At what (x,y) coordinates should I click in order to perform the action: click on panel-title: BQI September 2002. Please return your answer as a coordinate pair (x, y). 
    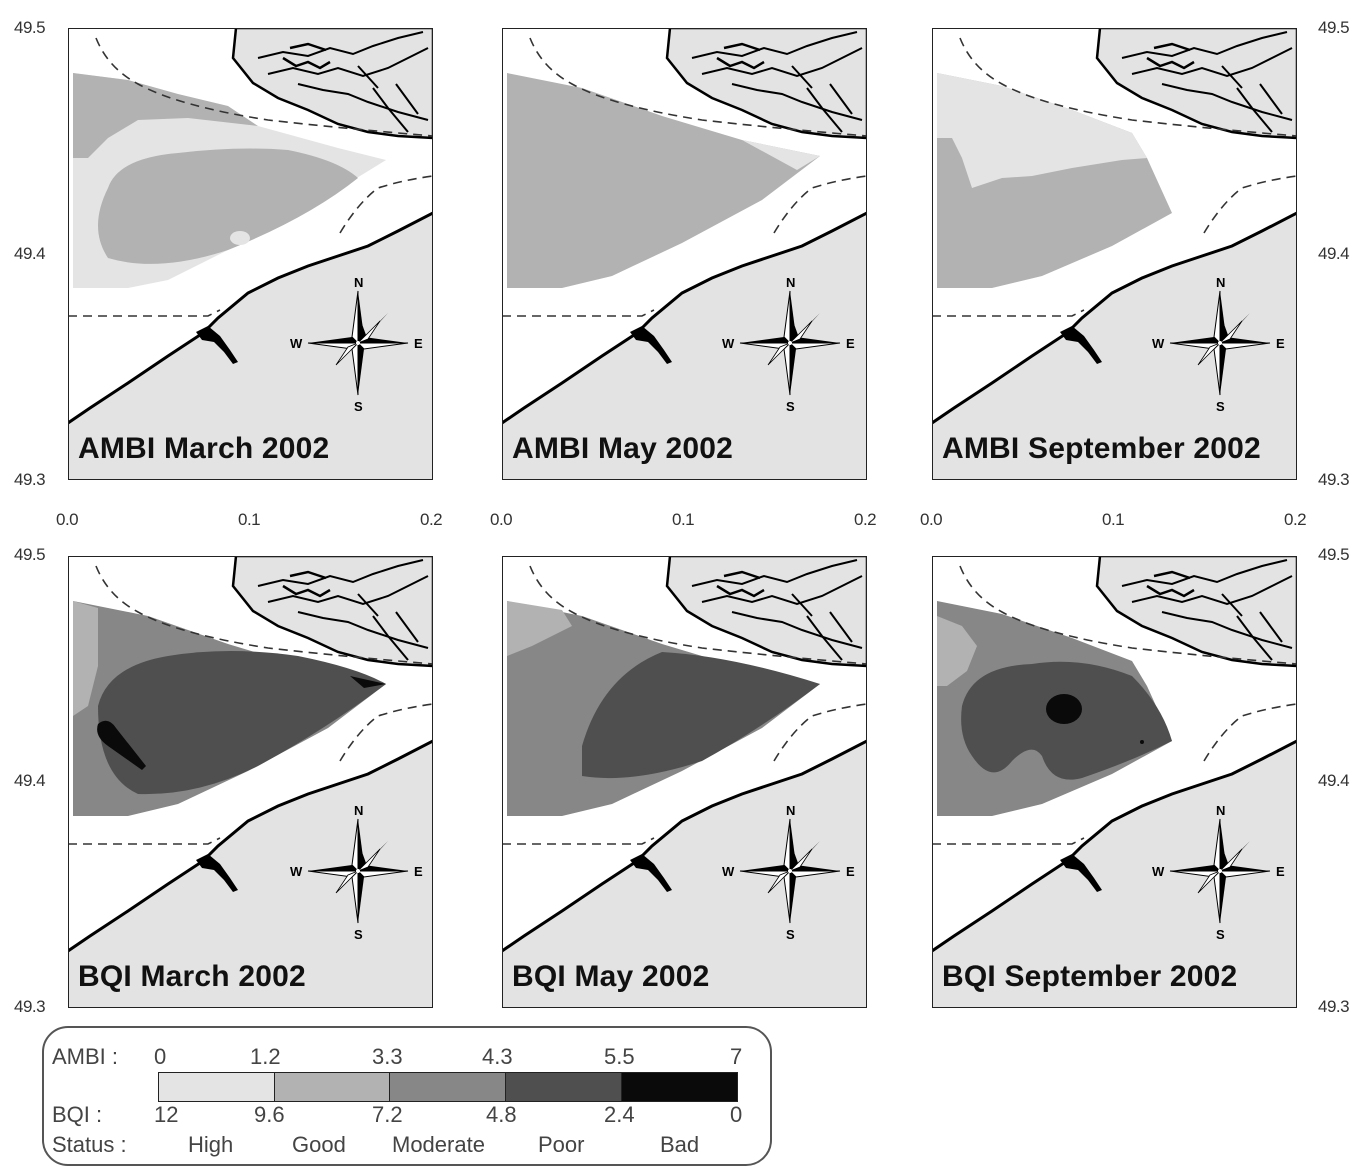
    Looking at the image, I should click on (1090, 976).